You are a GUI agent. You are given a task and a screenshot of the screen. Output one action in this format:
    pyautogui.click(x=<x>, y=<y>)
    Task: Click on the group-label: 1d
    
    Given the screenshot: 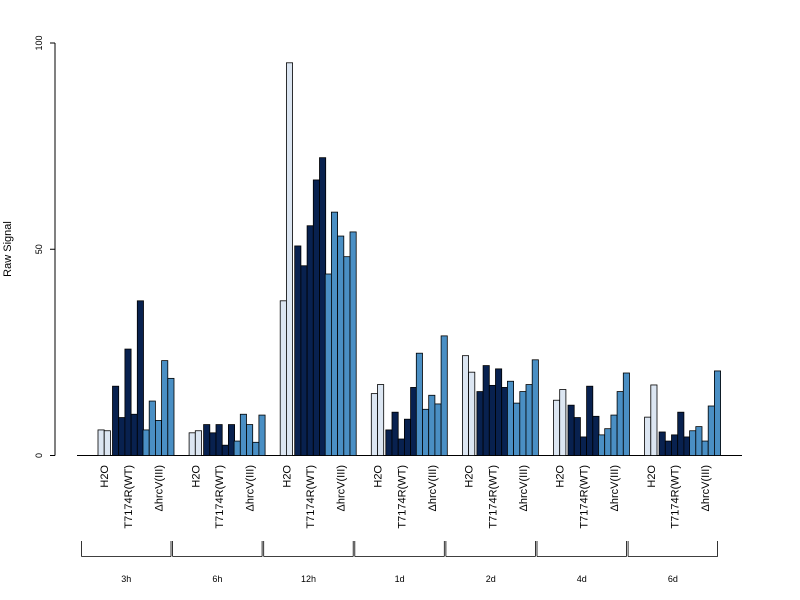 What is the action you would take?
    pyautogui.click(x=400, y=579)
    